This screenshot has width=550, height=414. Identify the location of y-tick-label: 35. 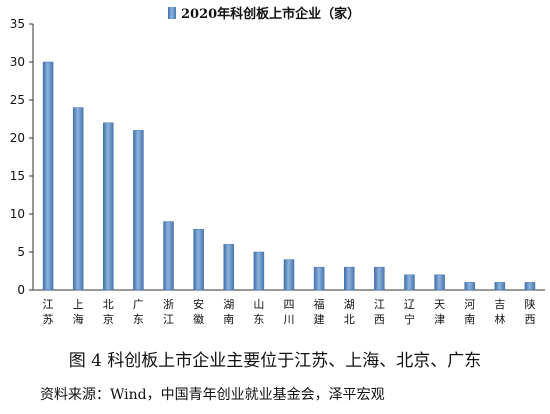
(17, 24).